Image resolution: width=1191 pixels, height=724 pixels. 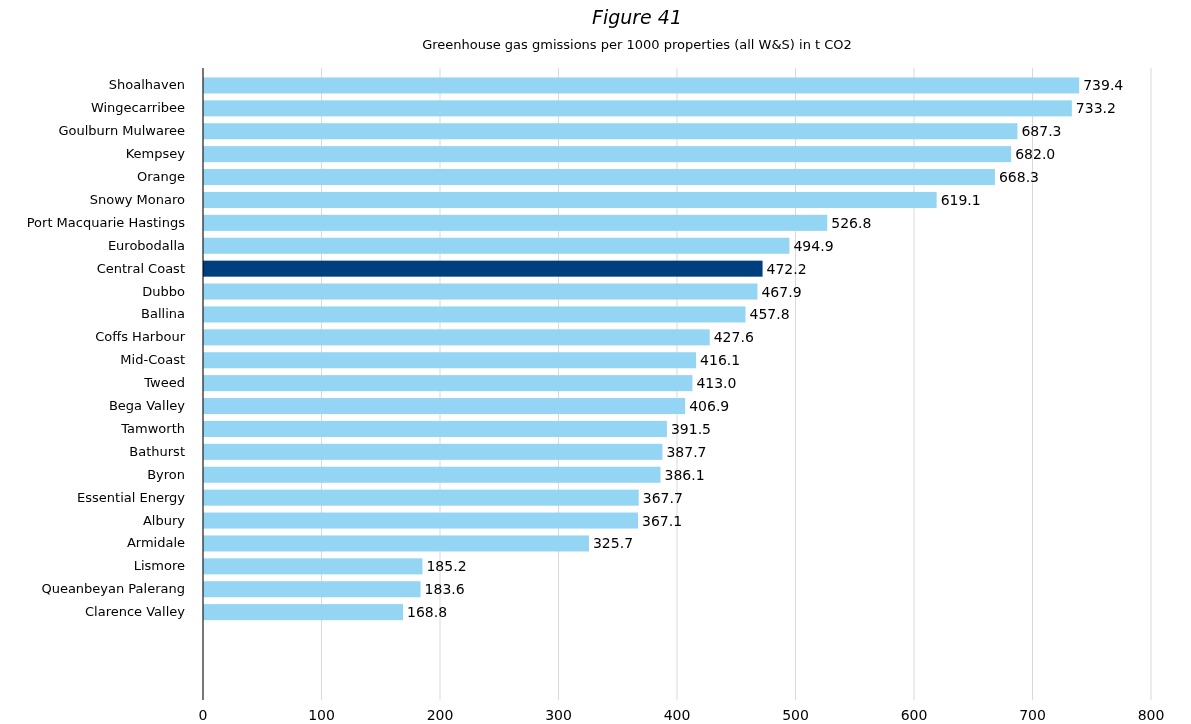 What do you see at coordinates (733, 337) in the screenshot?
I see `data-label: 427.6` at bounding box center [733, 337].